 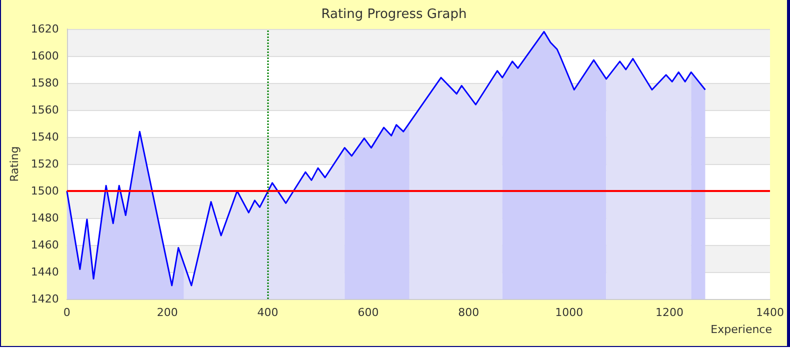 What do you see at coordinates (44, 191) in the screenshot?
I see `y-tick-label: 1500` at bounding box center [44, 191].